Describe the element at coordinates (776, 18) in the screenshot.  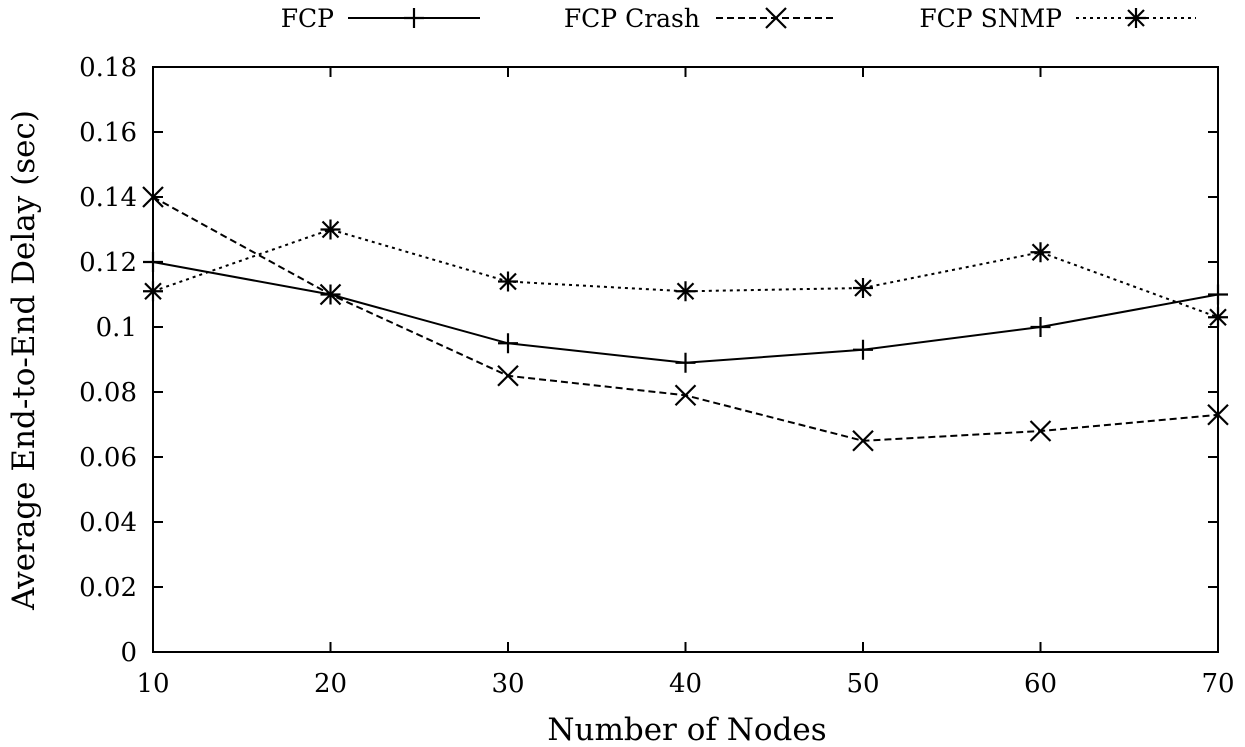
I see `legend-marker-fcp-crash` at that location.